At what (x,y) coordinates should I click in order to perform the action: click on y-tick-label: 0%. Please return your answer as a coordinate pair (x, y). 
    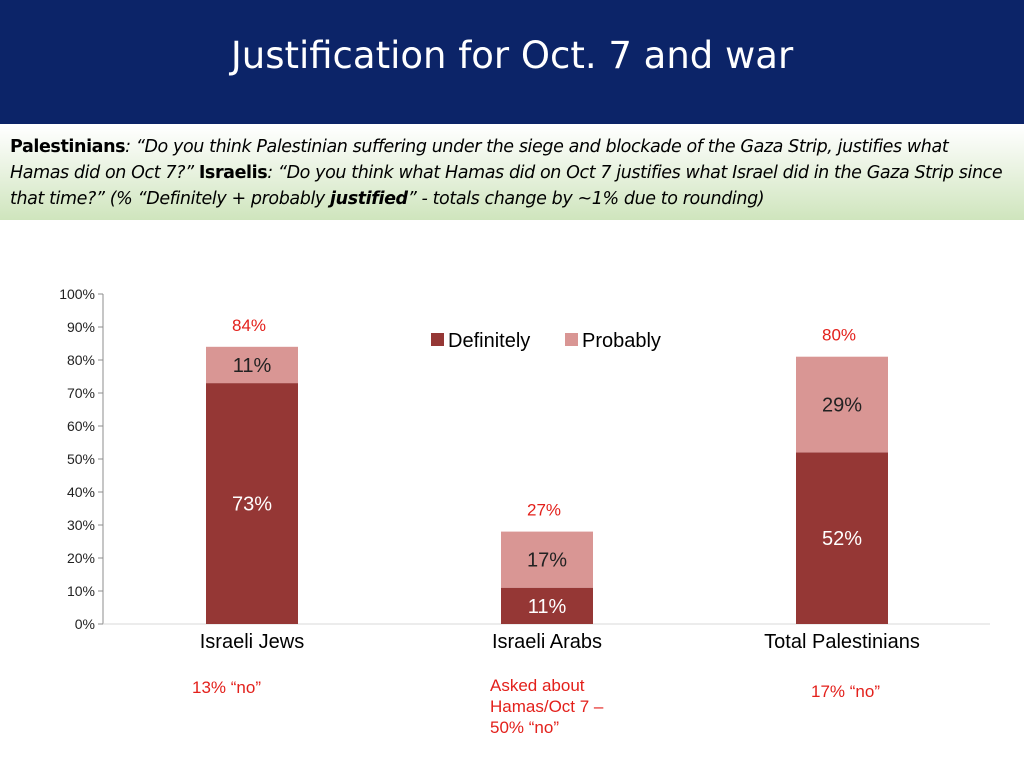
    Looking at the image, I should click on (85, 624).